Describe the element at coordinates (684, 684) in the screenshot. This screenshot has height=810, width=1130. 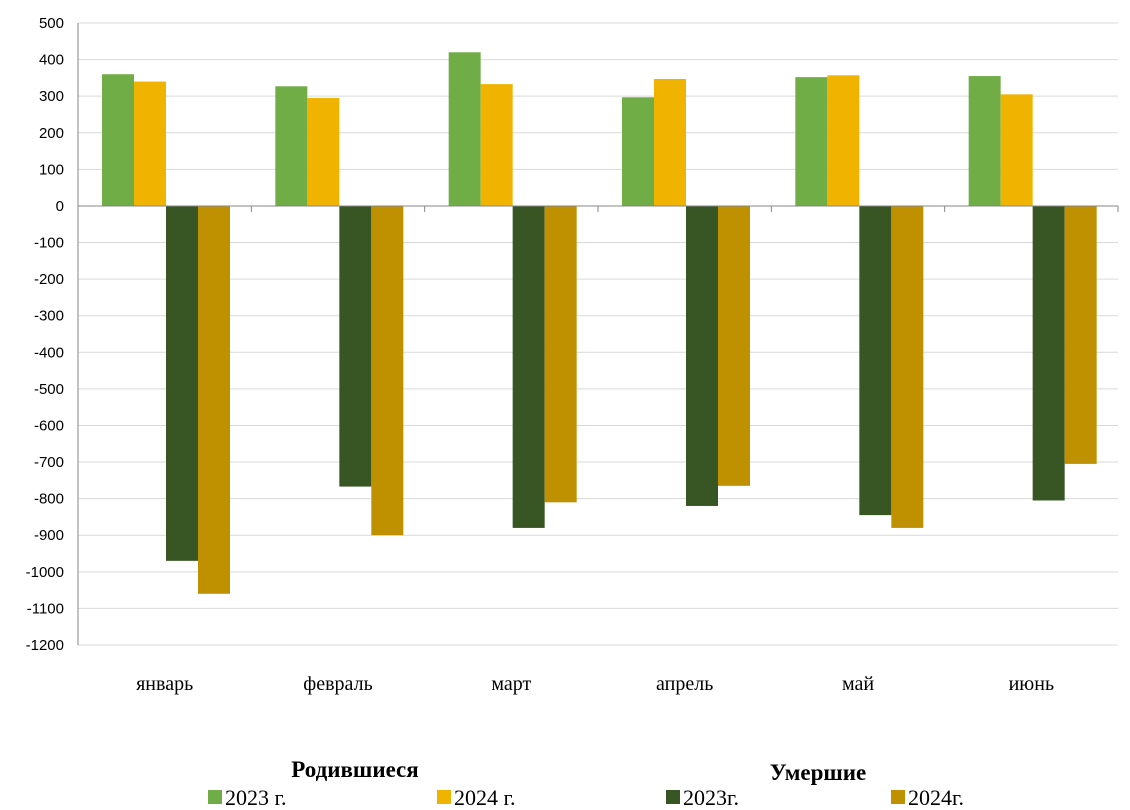
I see `x-category-label: апрель` at that location.